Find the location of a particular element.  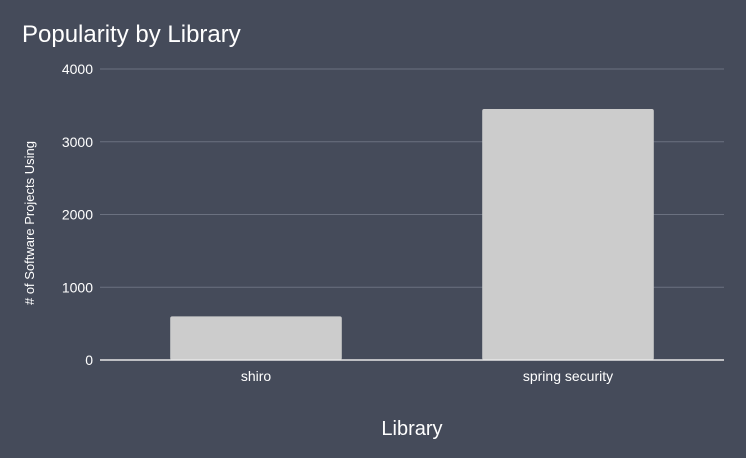

y-tick-label: 4000 is located at coordinates (77, 69).